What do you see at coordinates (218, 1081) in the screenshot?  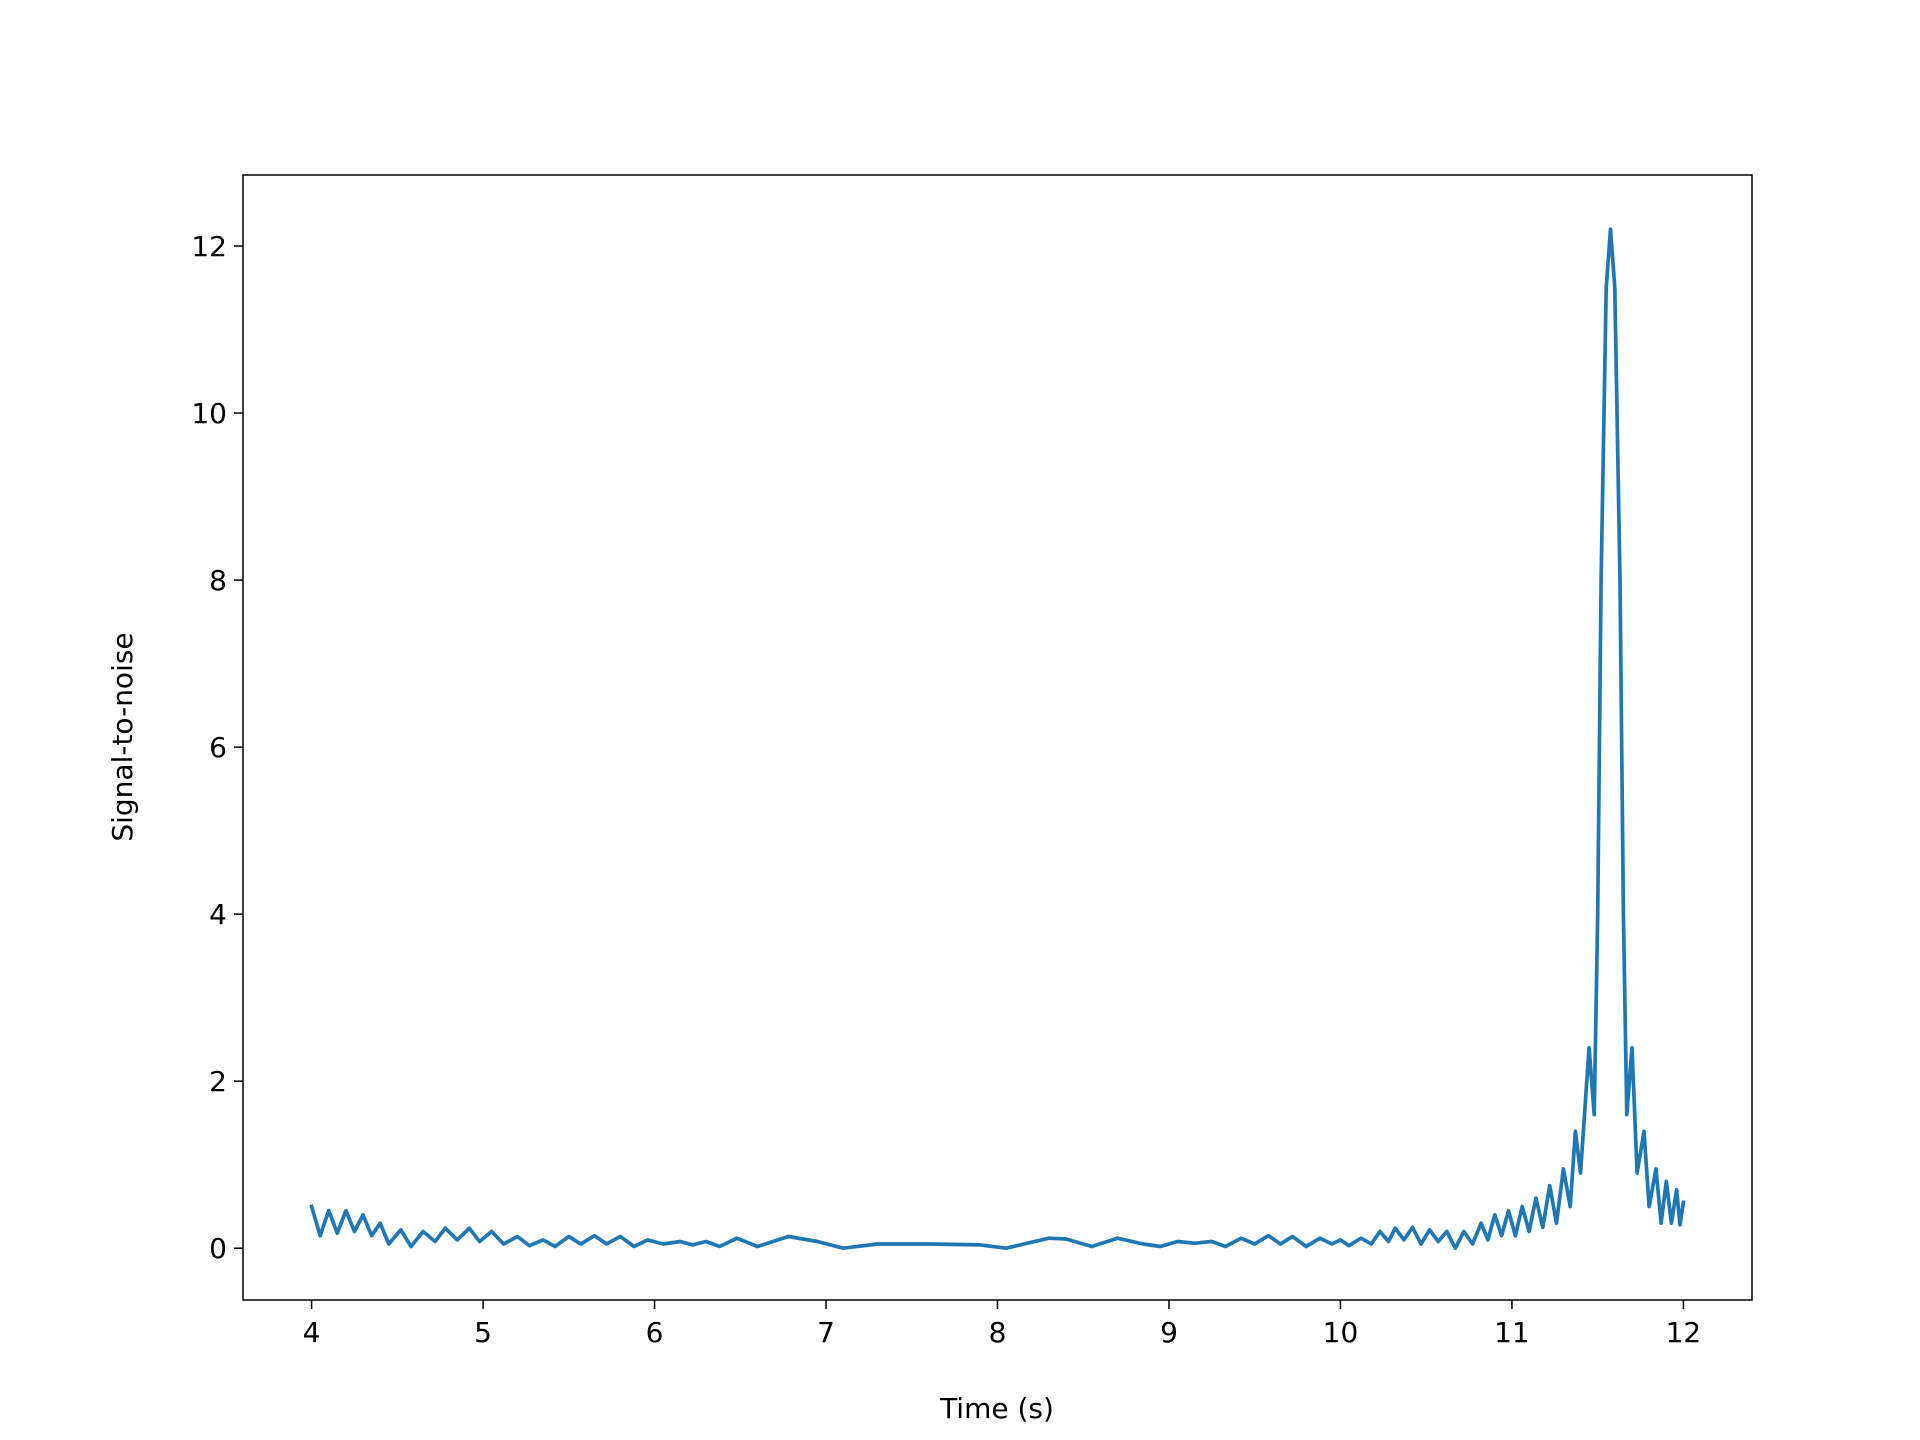 I see `y-tick-label: 2` at bounding box center [218, 1081].